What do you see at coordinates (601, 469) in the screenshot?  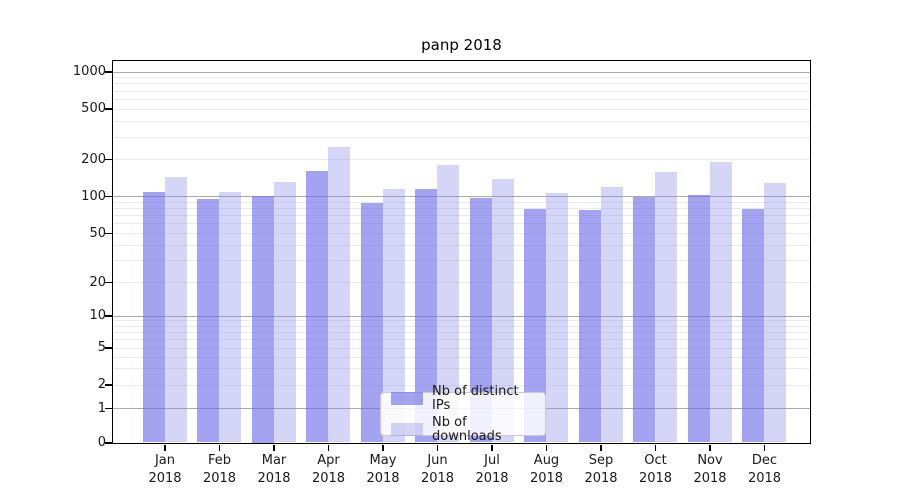 I see `x-tick-label: Sep 2018` at bounding box center [601, 469].